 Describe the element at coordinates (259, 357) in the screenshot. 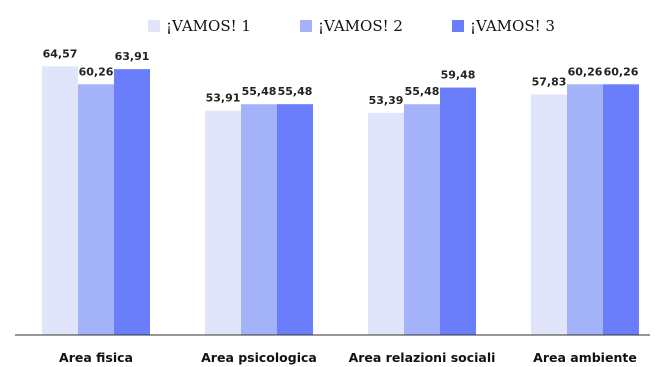

I see `category-label-2: Area psicologica` at that location.